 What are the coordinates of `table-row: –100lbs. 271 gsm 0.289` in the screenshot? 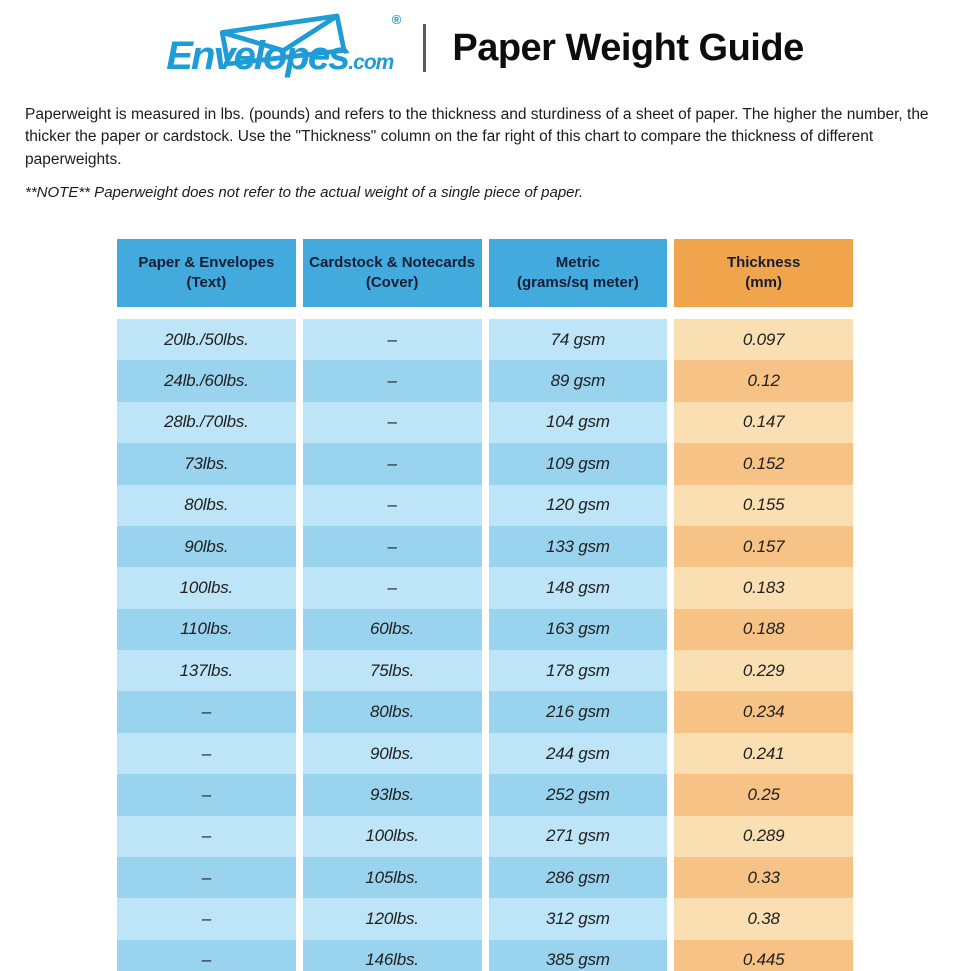 It's located at (485, 836).